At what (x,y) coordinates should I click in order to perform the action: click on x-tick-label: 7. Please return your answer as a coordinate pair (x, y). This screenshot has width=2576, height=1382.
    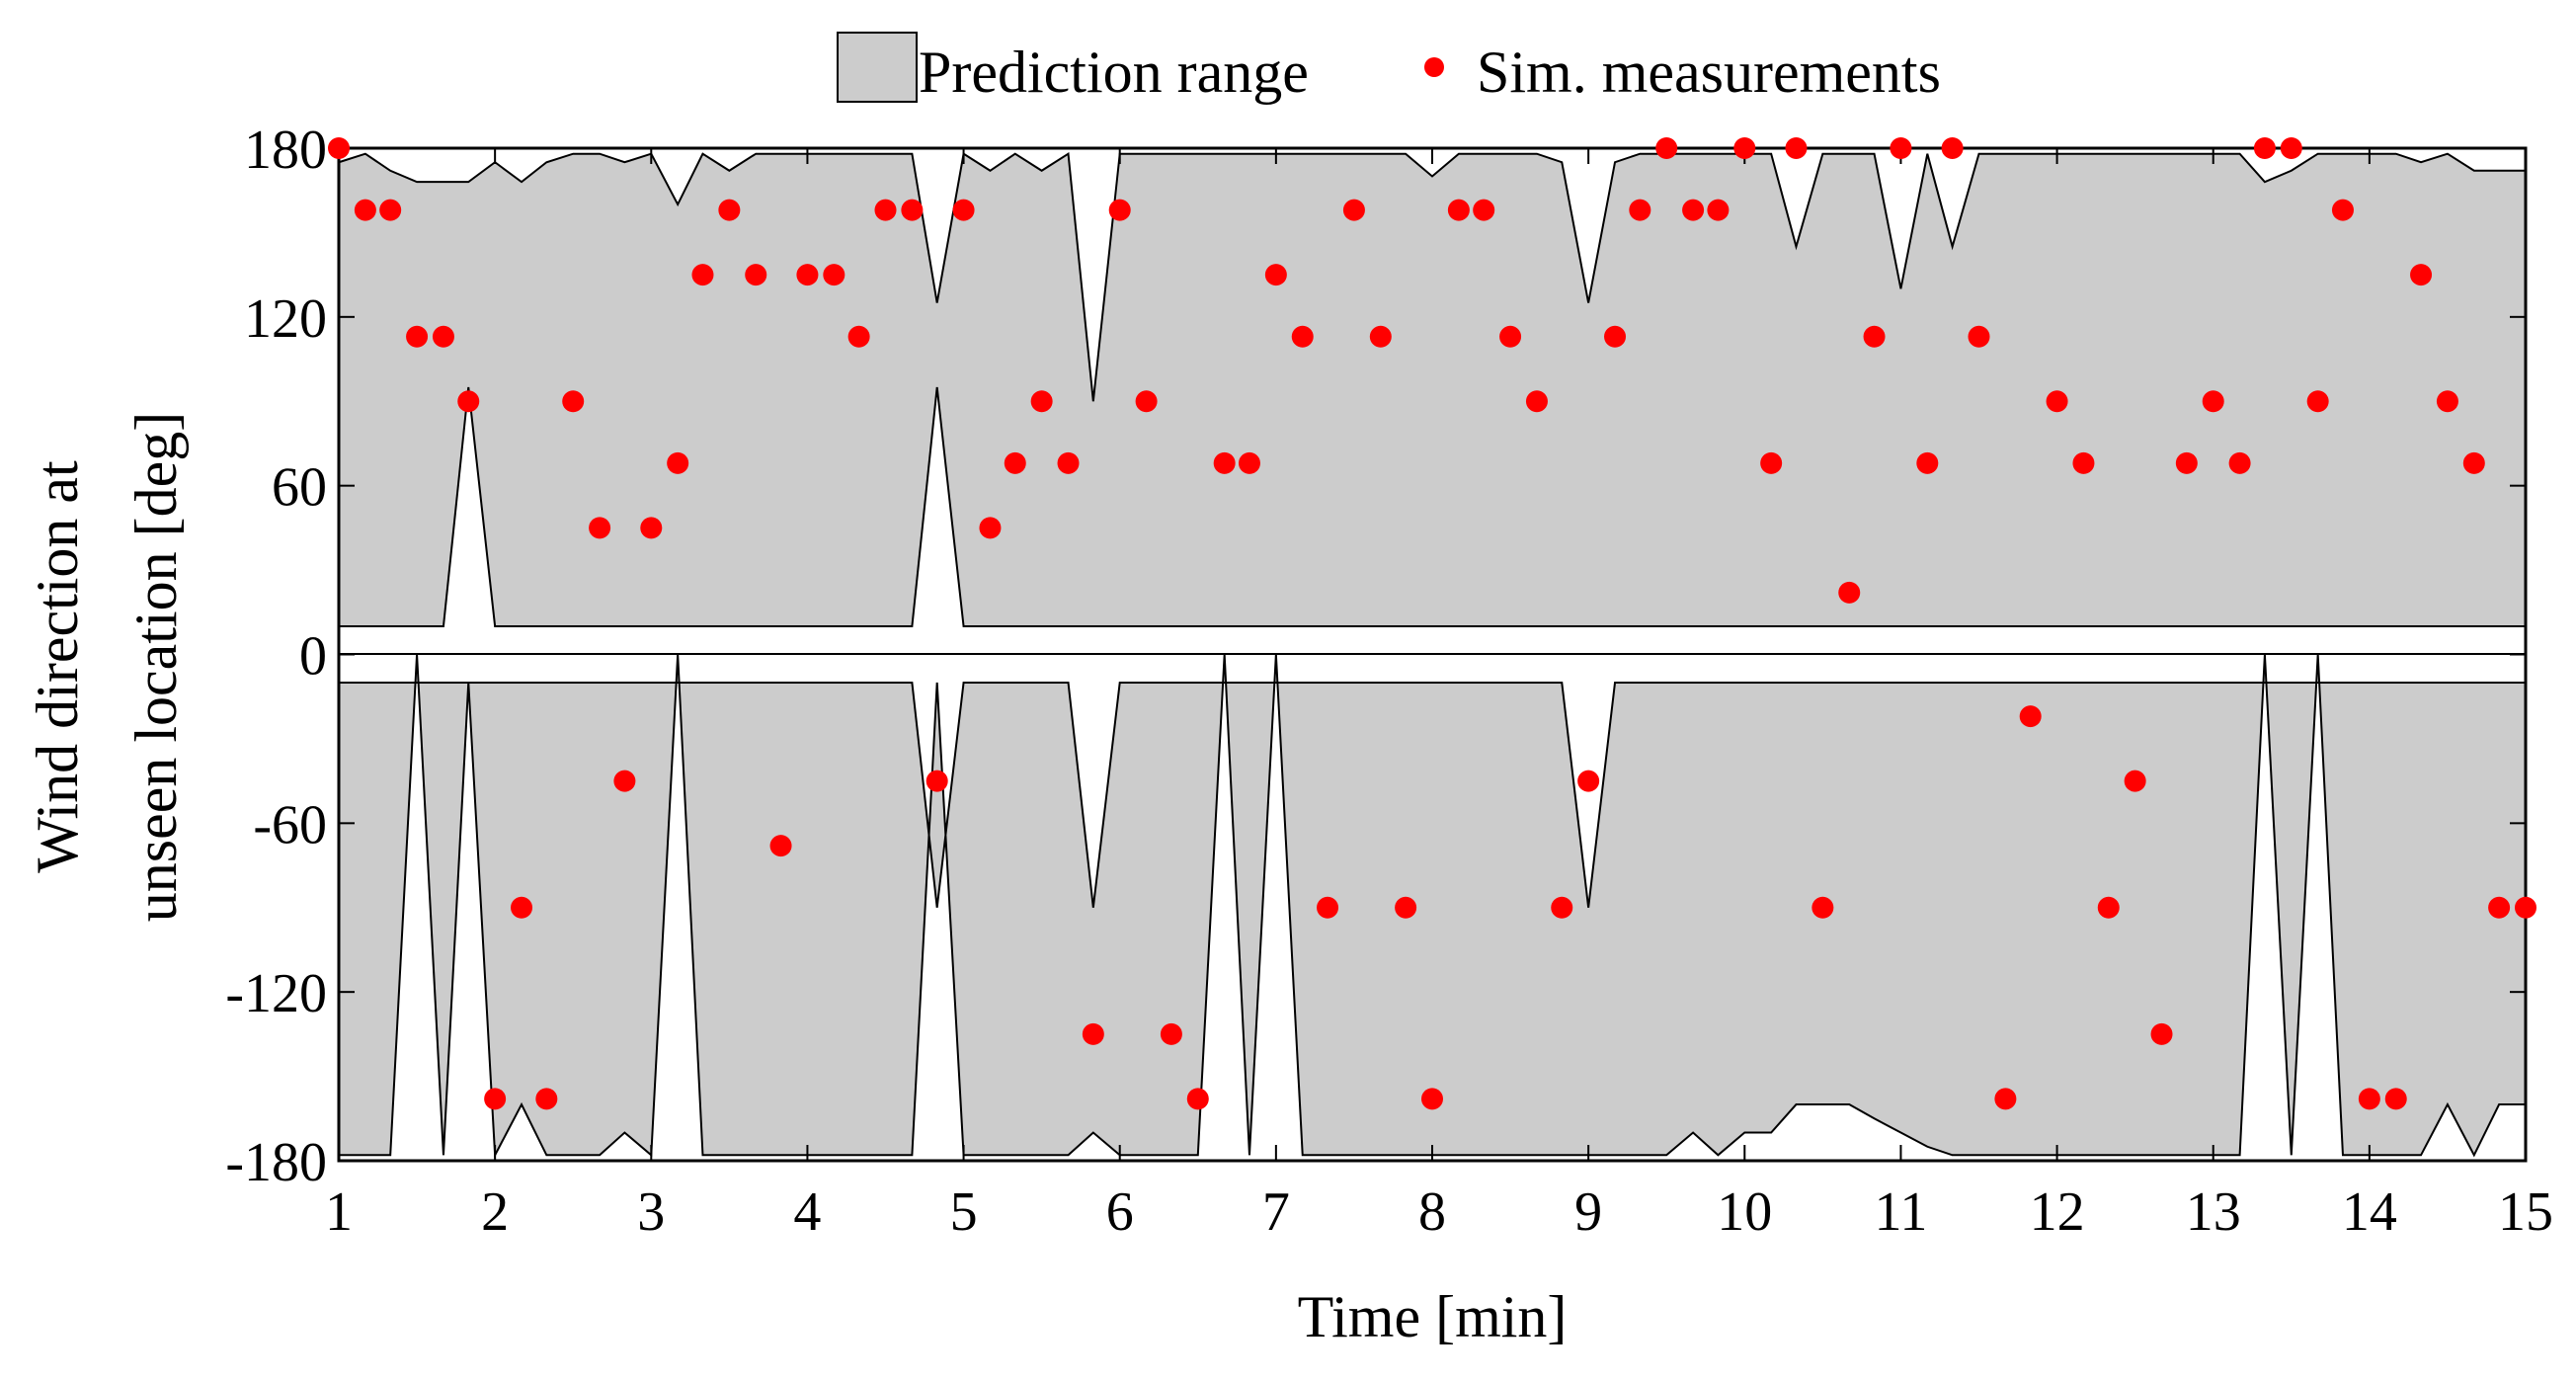
    Looking at the image, I should click on (1276, 1212).